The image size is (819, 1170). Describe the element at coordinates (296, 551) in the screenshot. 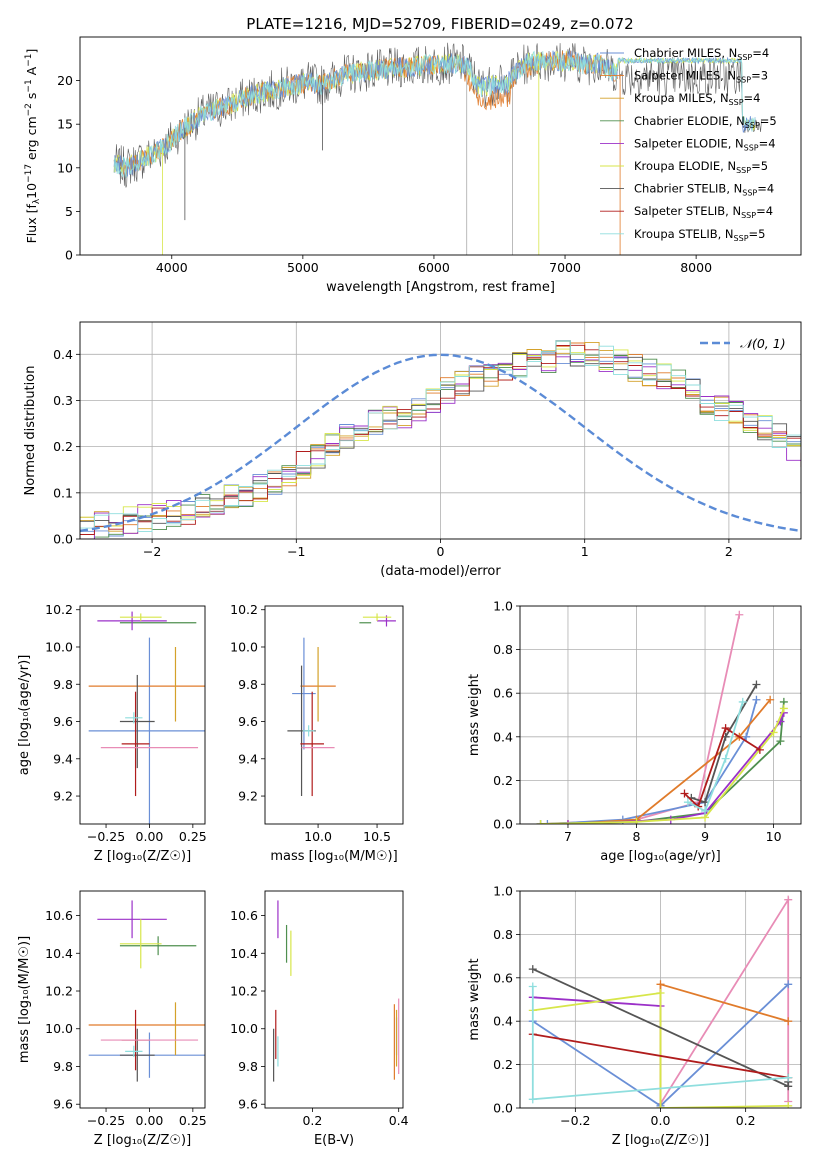

I see `x-tick-label: −1` at that location.